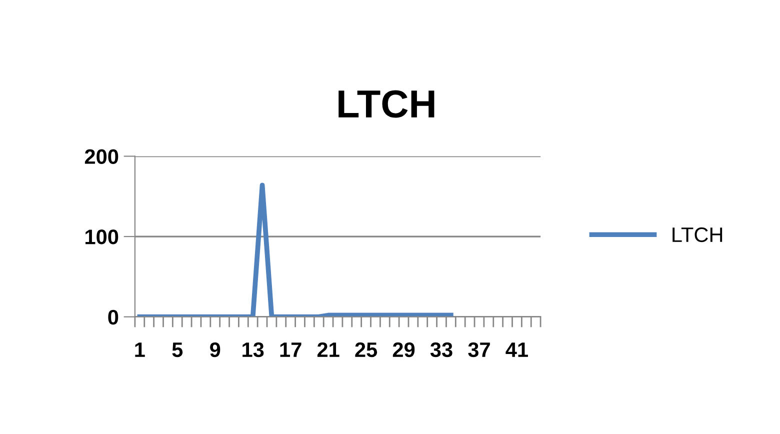  I want to click on x-tick-label: 29, so click(403, 350).